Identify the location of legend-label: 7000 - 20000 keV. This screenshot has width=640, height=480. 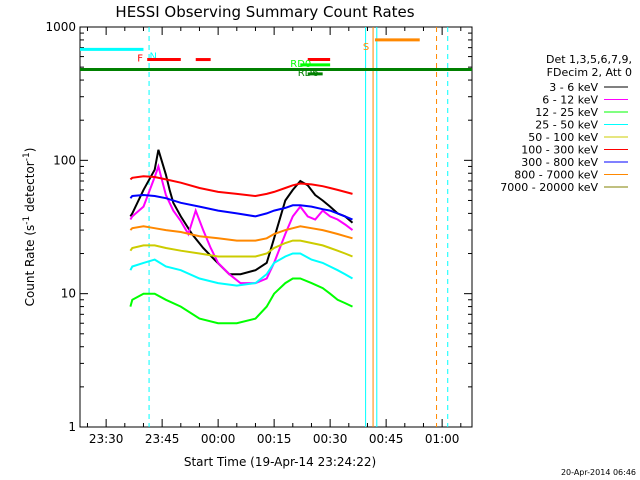
(549, 187).